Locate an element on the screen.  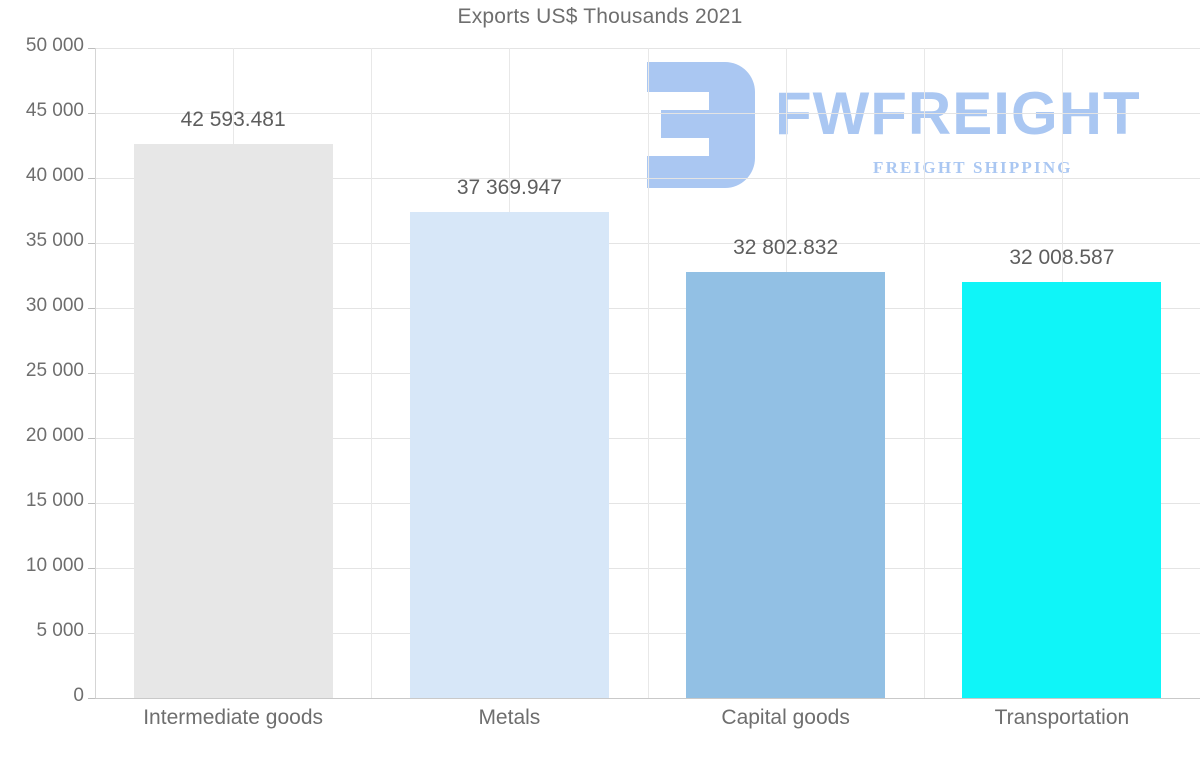
y-axis-tick-label: 25 000 is located at coordinates (54, 370).